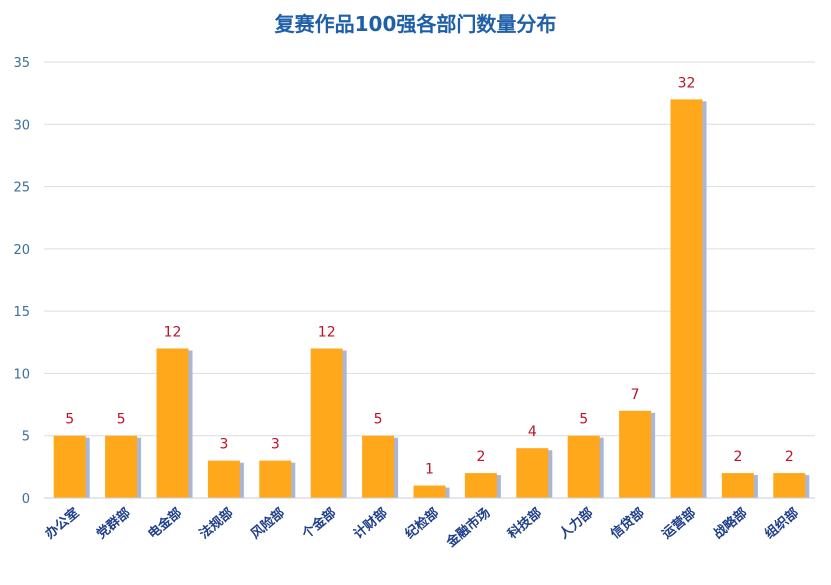 This screenshot has width=831, height=585. Describe the element at coordinates (635, 395) in the screenshot. I see `data-label: 7` at that location.